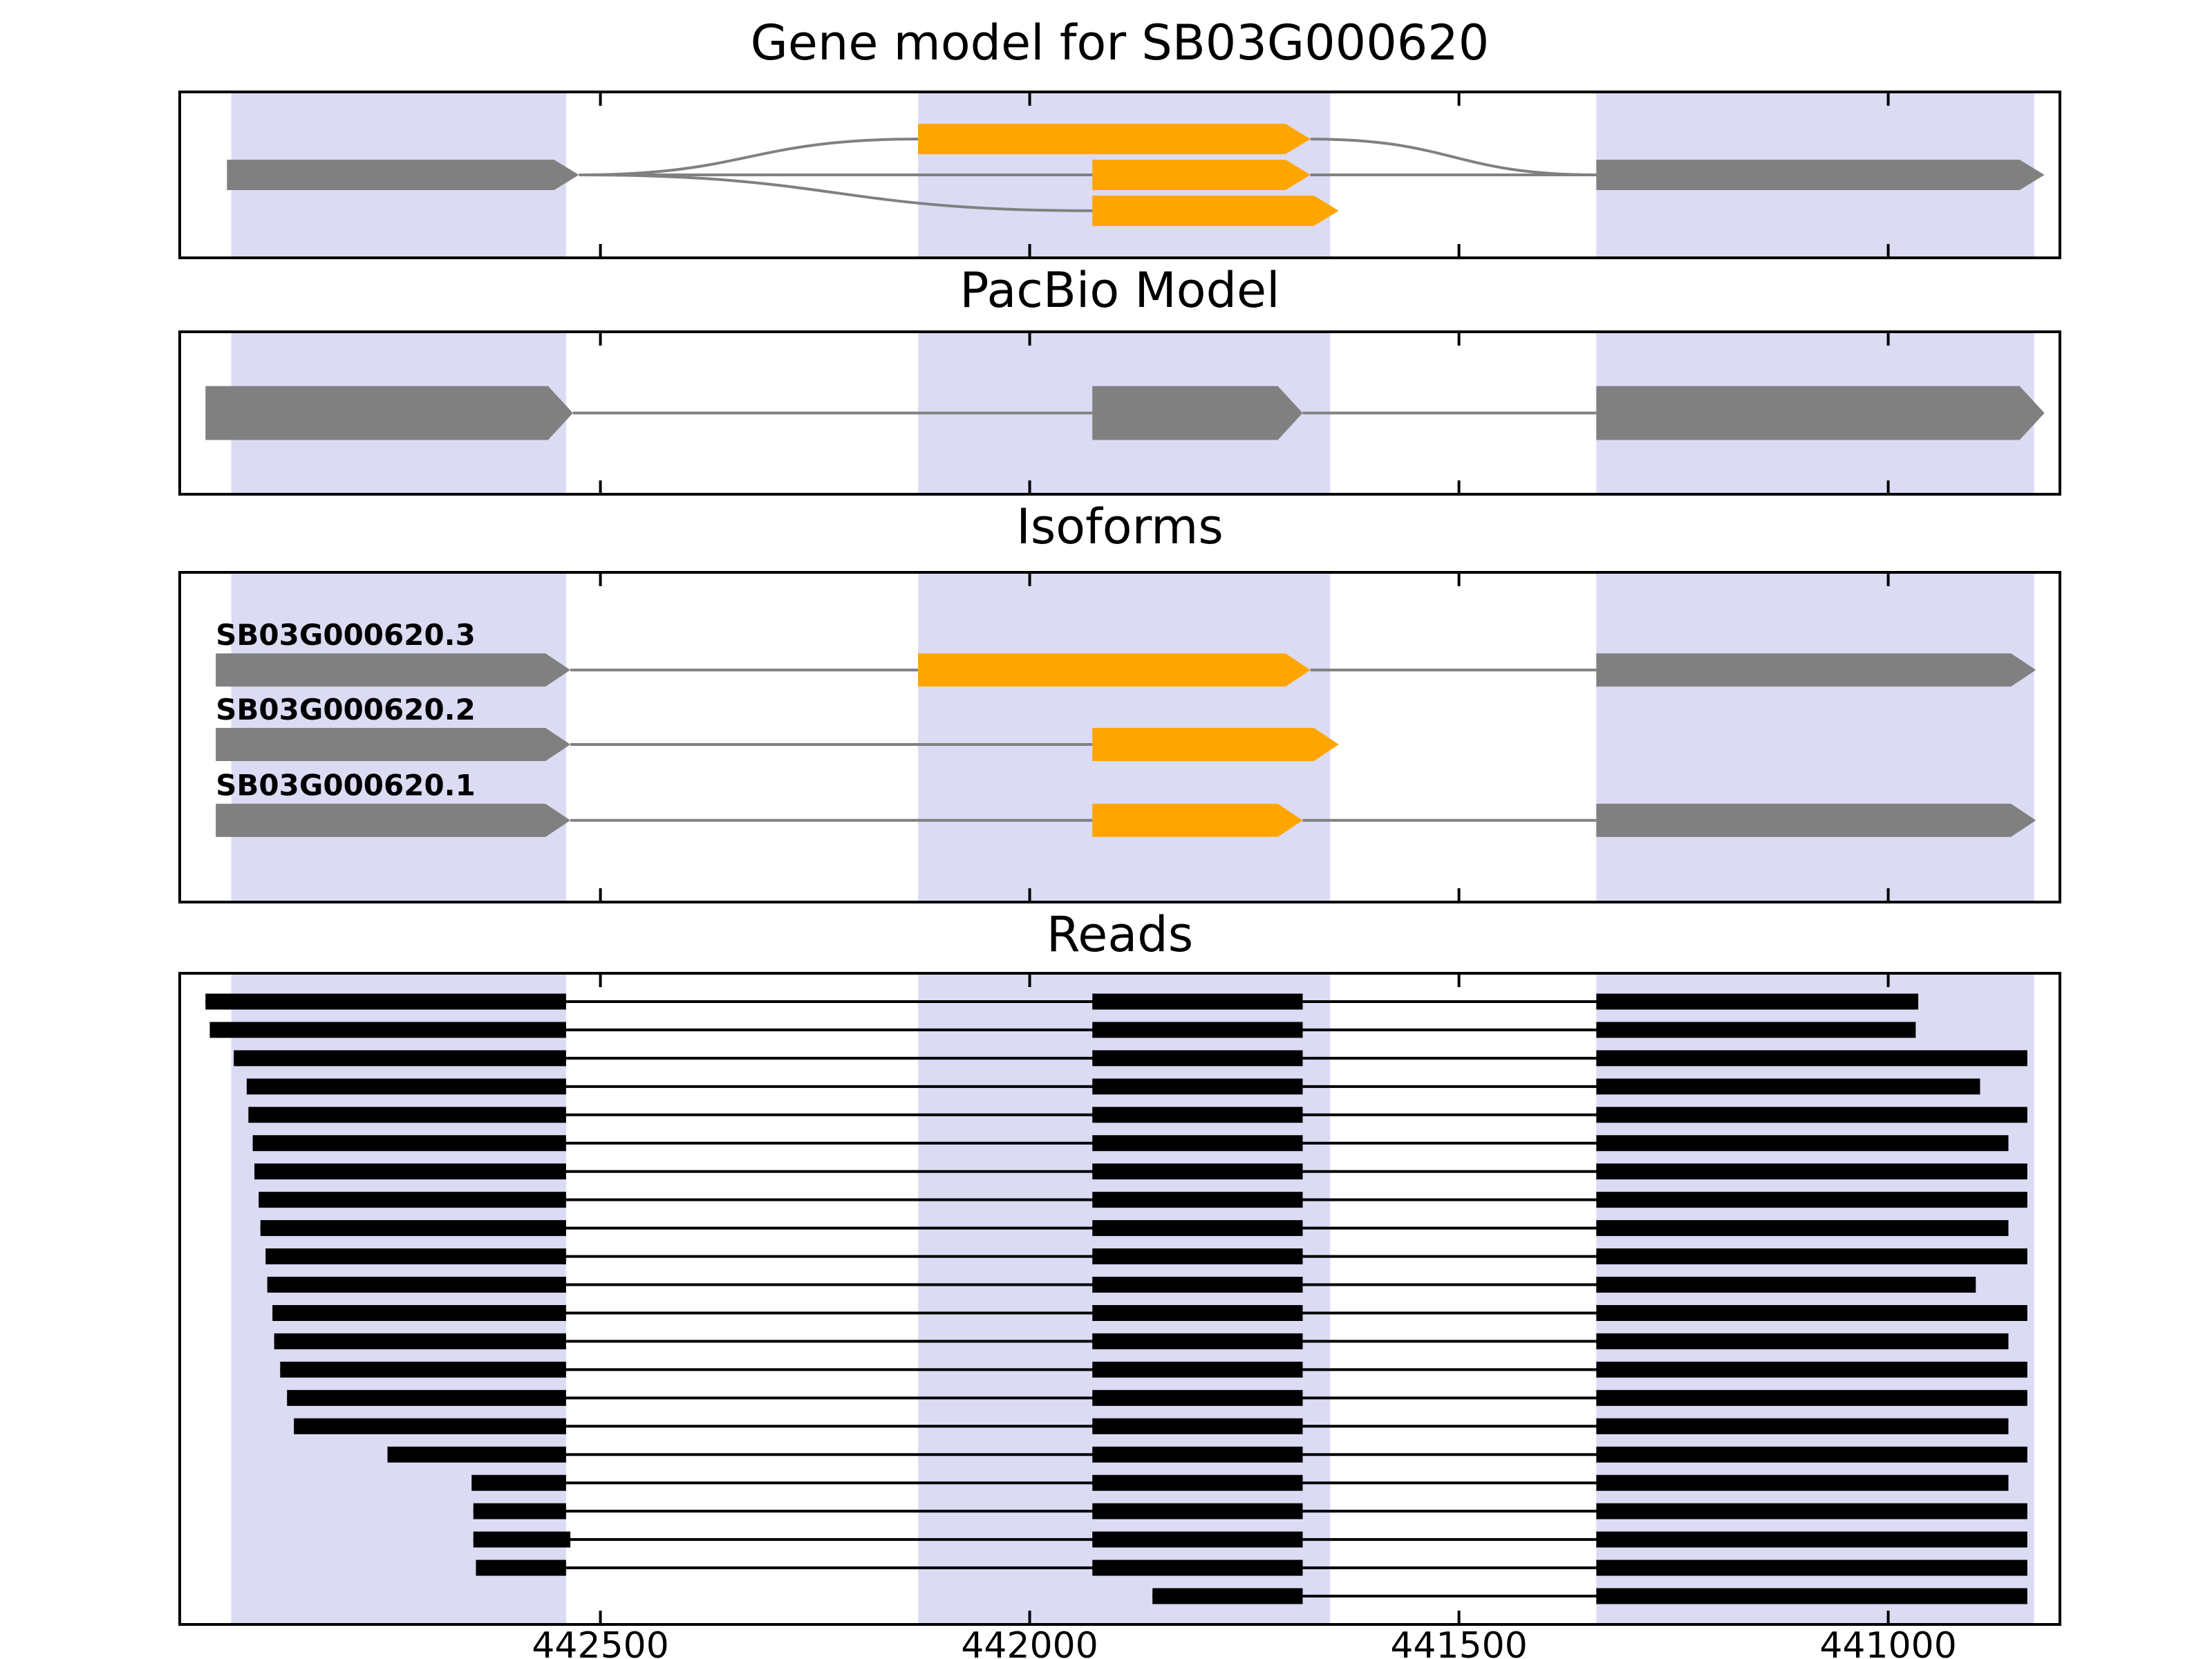 This screenshot has height=1659, width=2212. I want to click on x-tick-label: 441500, so click(1459, 1642).